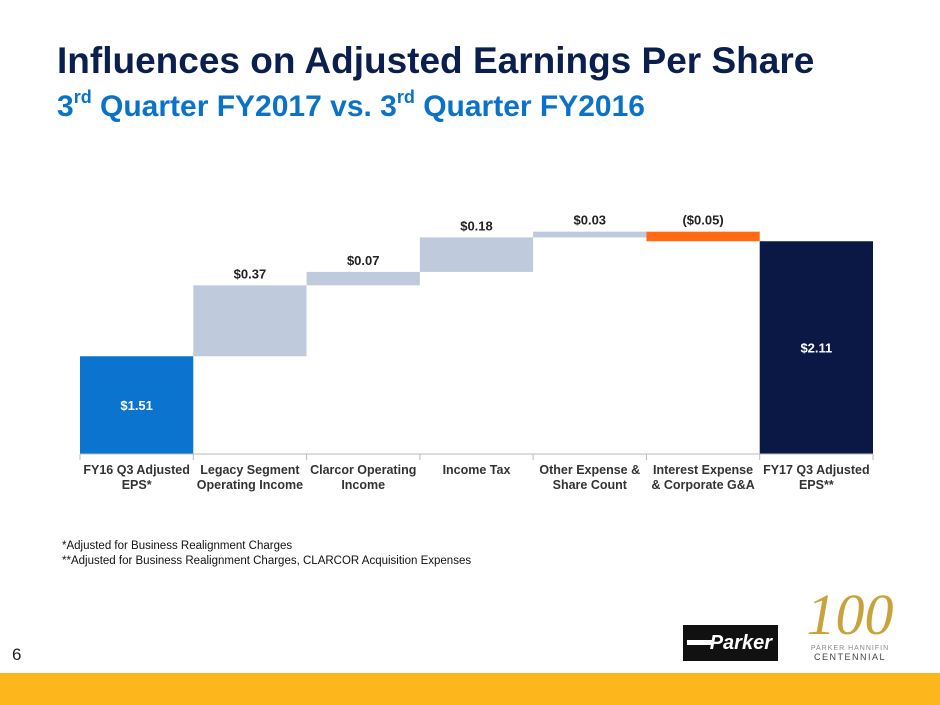 This screenshot has width=940, height=705. What do you see at coordinates (363, 477) in the screenshot?
I see `category-label: Clarcor Operating Income` at bounding box center [363, 477].